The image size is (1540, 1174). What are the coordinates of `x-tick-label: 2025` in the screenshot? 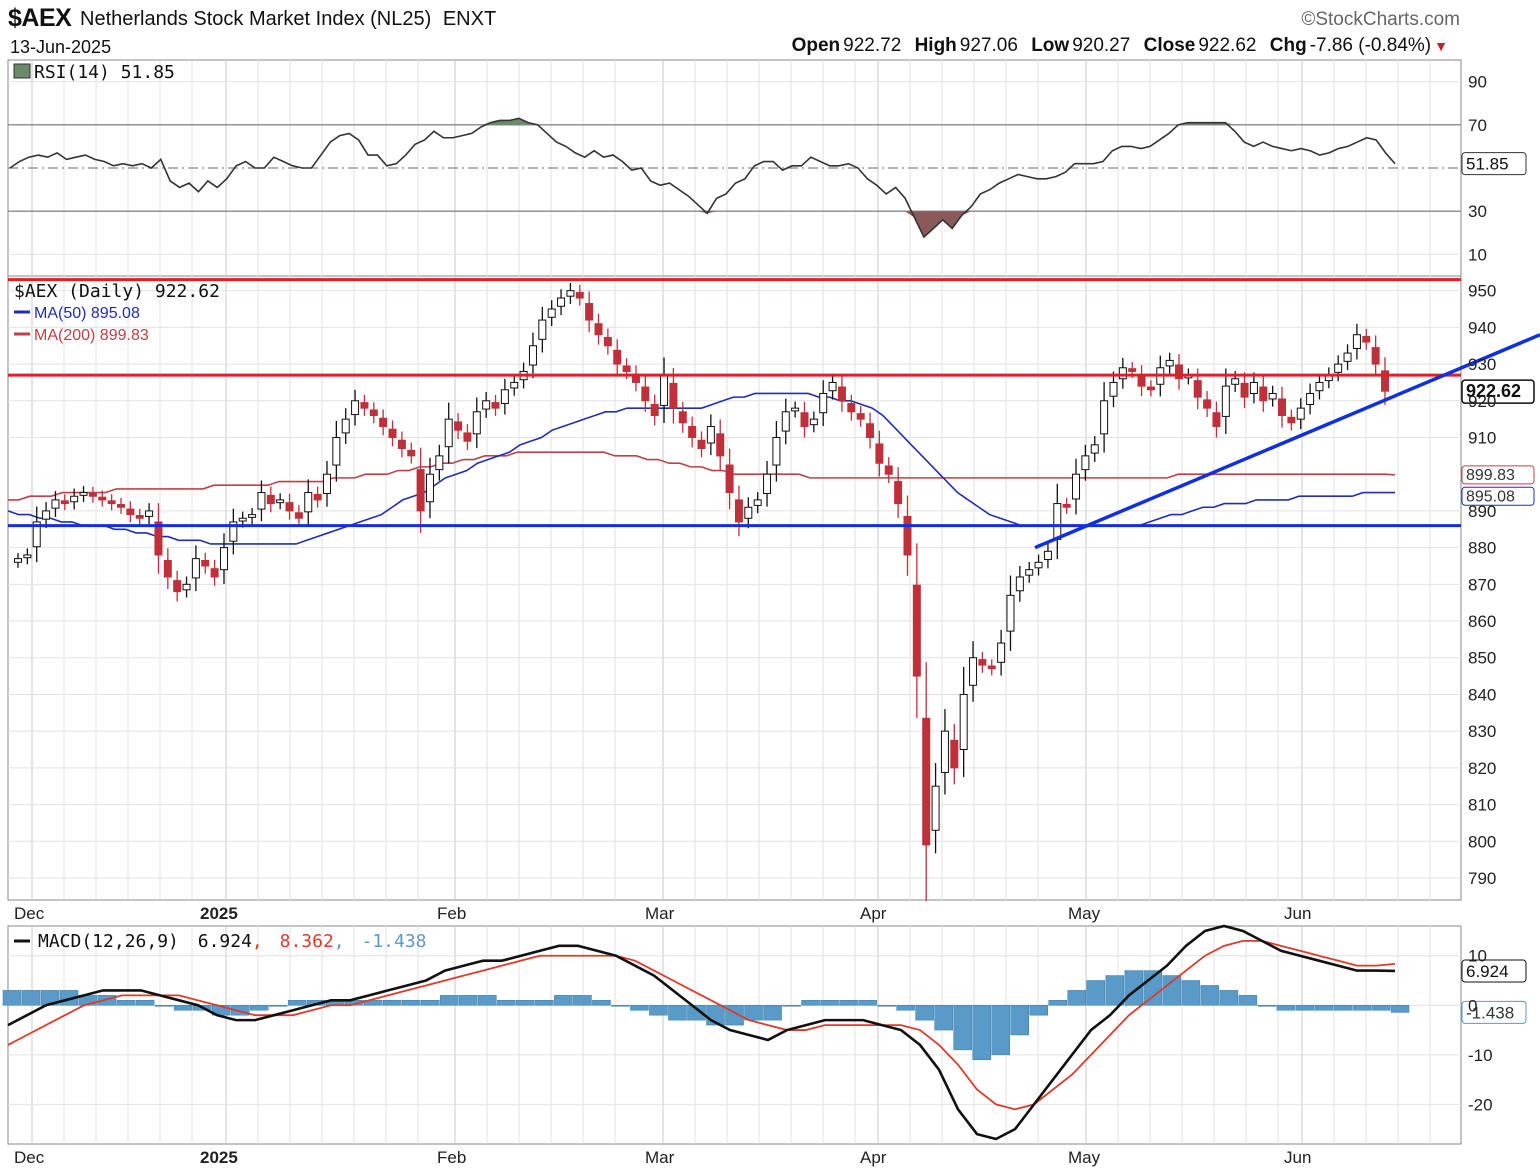 It's located at (219, 913).